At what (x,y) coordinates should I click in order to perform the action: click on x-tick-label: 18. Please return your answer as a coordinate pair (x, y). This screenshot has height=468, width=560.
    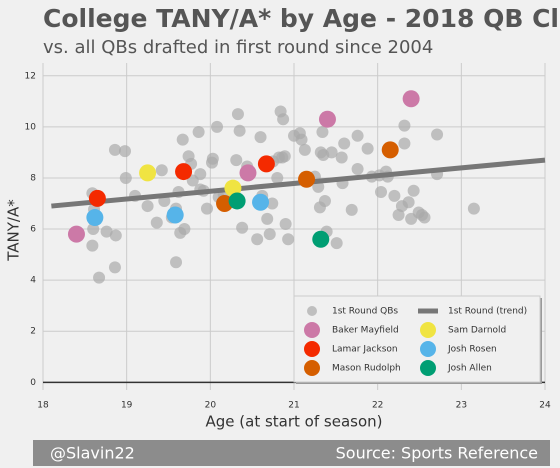
    Looking at the image, I should click on (43, 406).